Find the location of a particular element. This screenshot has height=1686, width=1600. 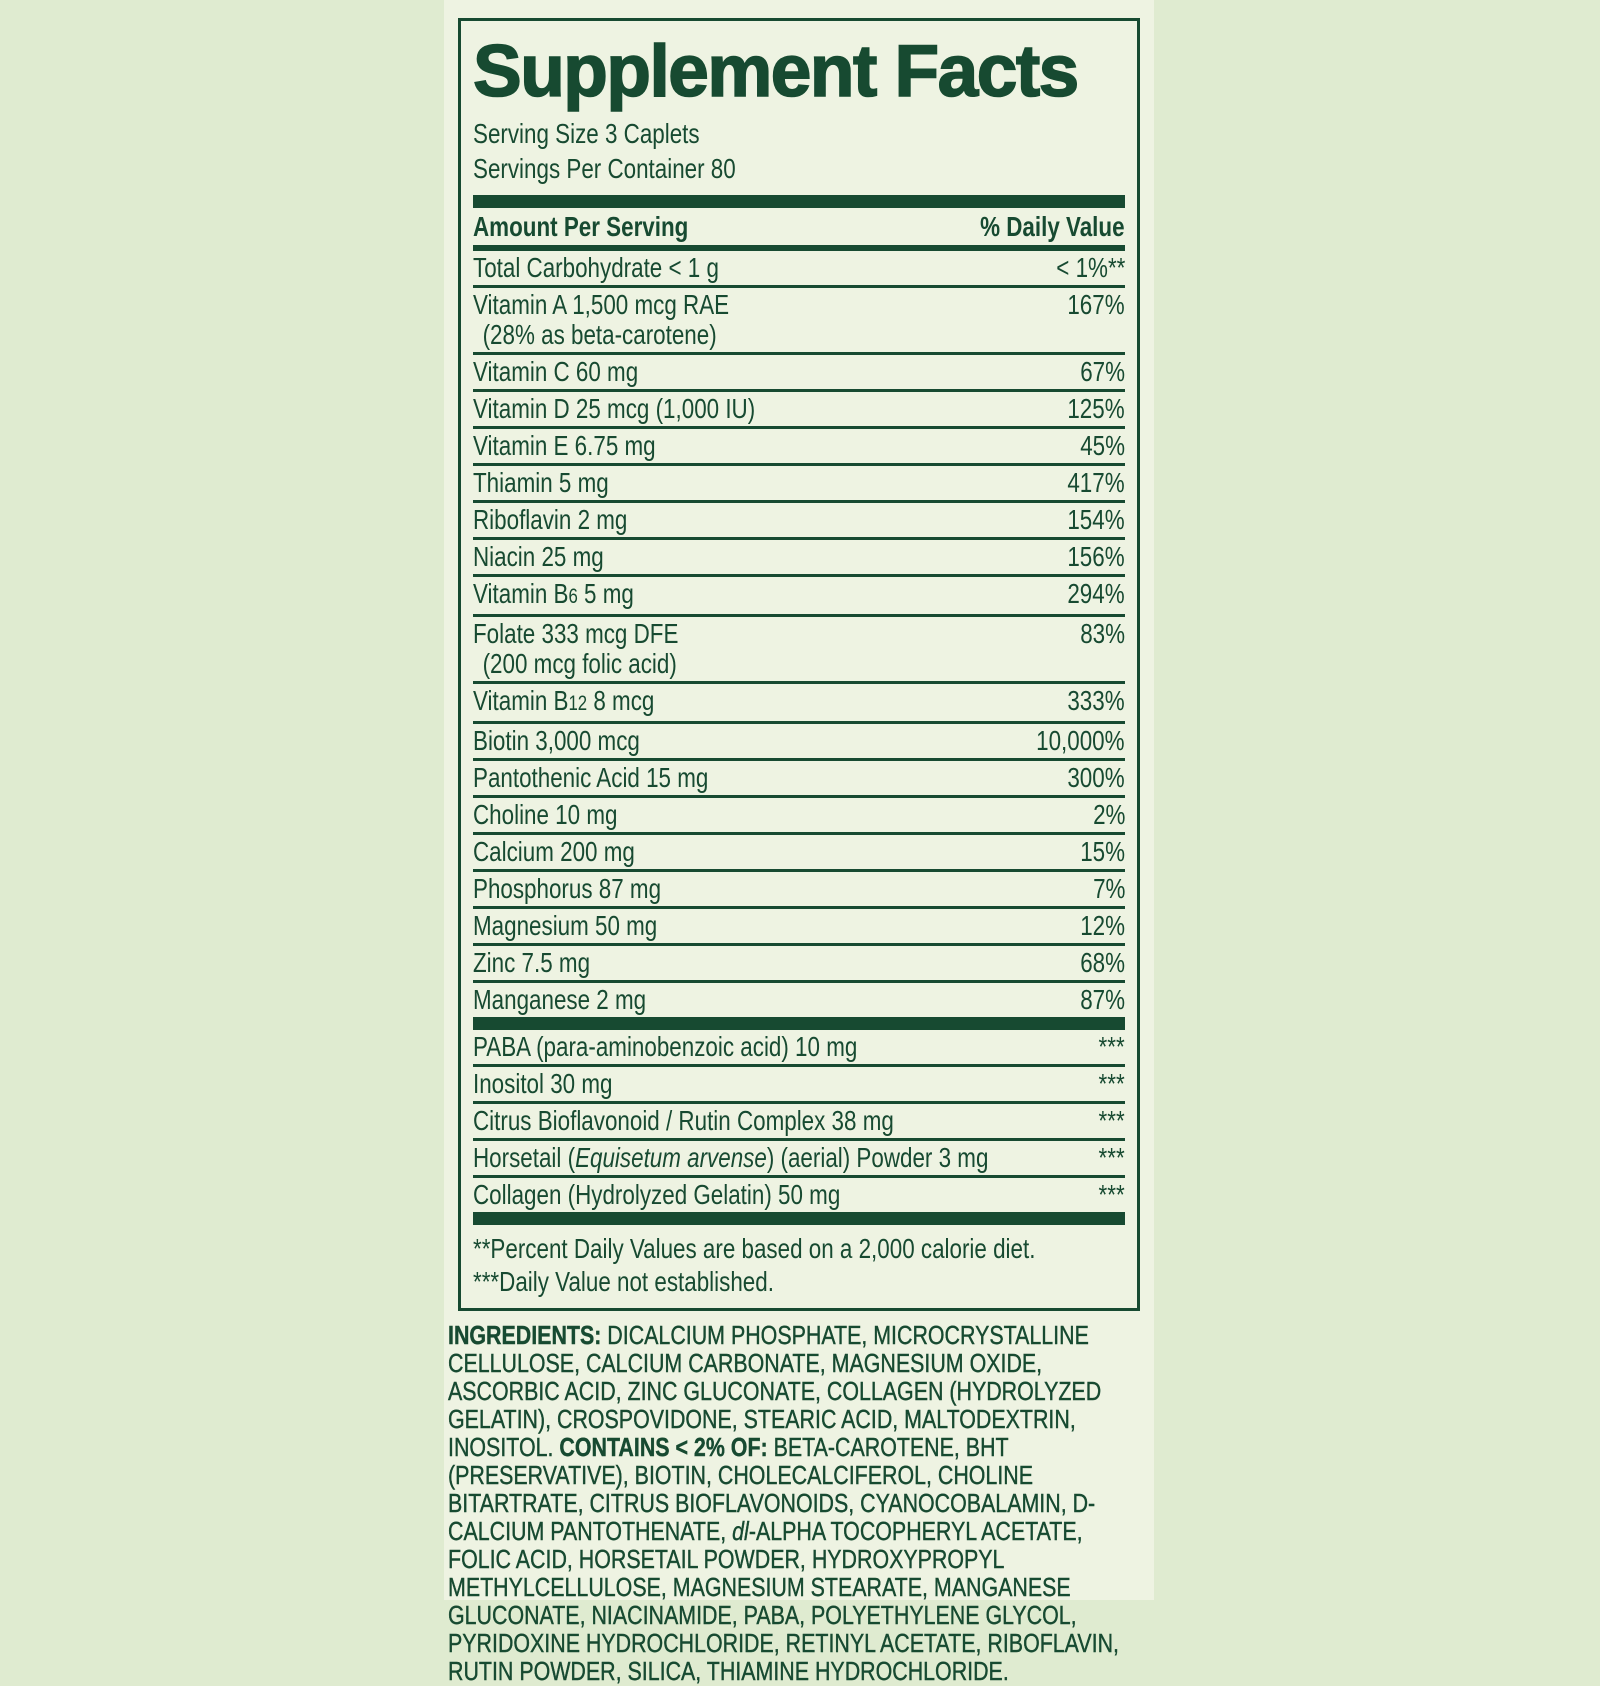

nutrient-name: Collagen (Hydrolyzed Gelatin) 50 mg is located at coordinates (657, 1194).